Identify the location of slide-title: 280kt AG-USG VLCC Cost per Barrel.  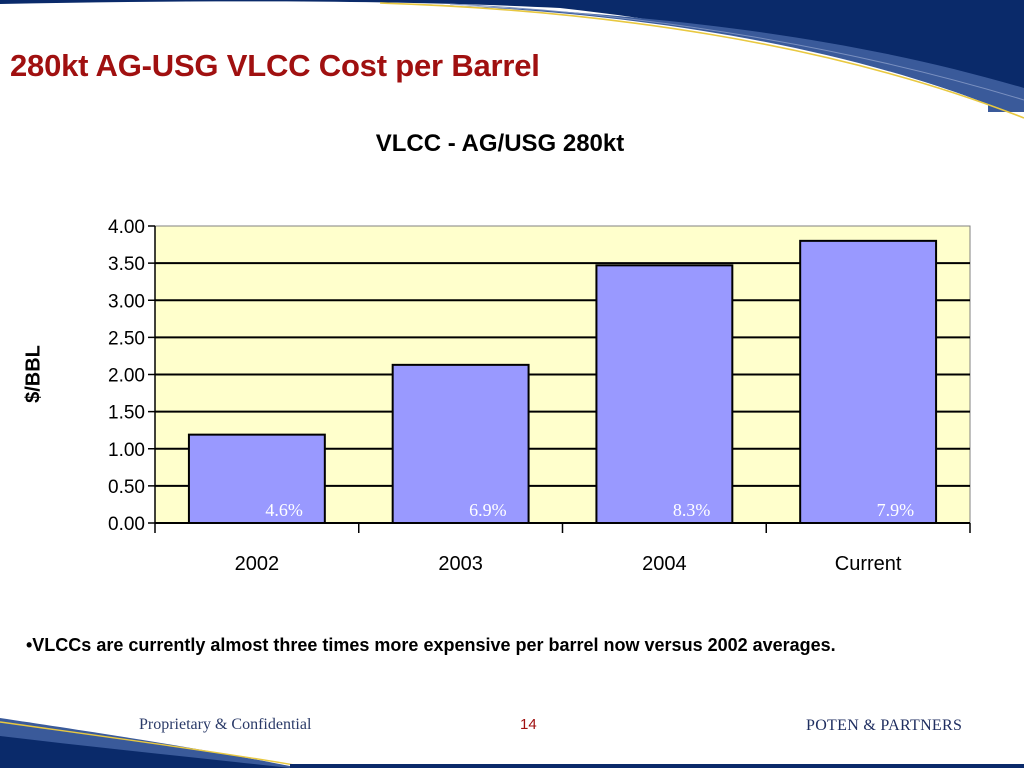
(275, 65).